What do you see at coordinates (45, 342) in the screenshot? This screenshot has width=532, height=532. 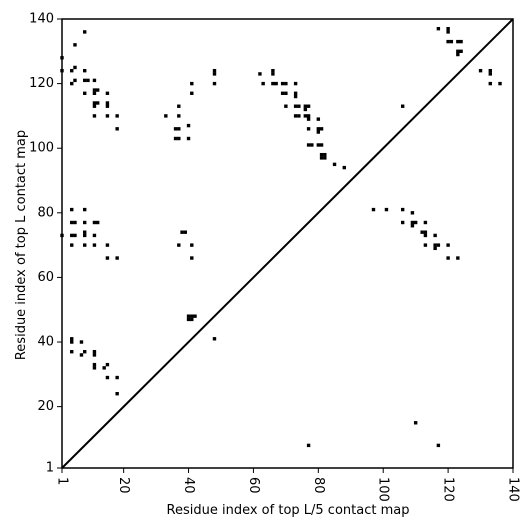 I see `y-tick-label: 40` at bounding box center [45, 342].